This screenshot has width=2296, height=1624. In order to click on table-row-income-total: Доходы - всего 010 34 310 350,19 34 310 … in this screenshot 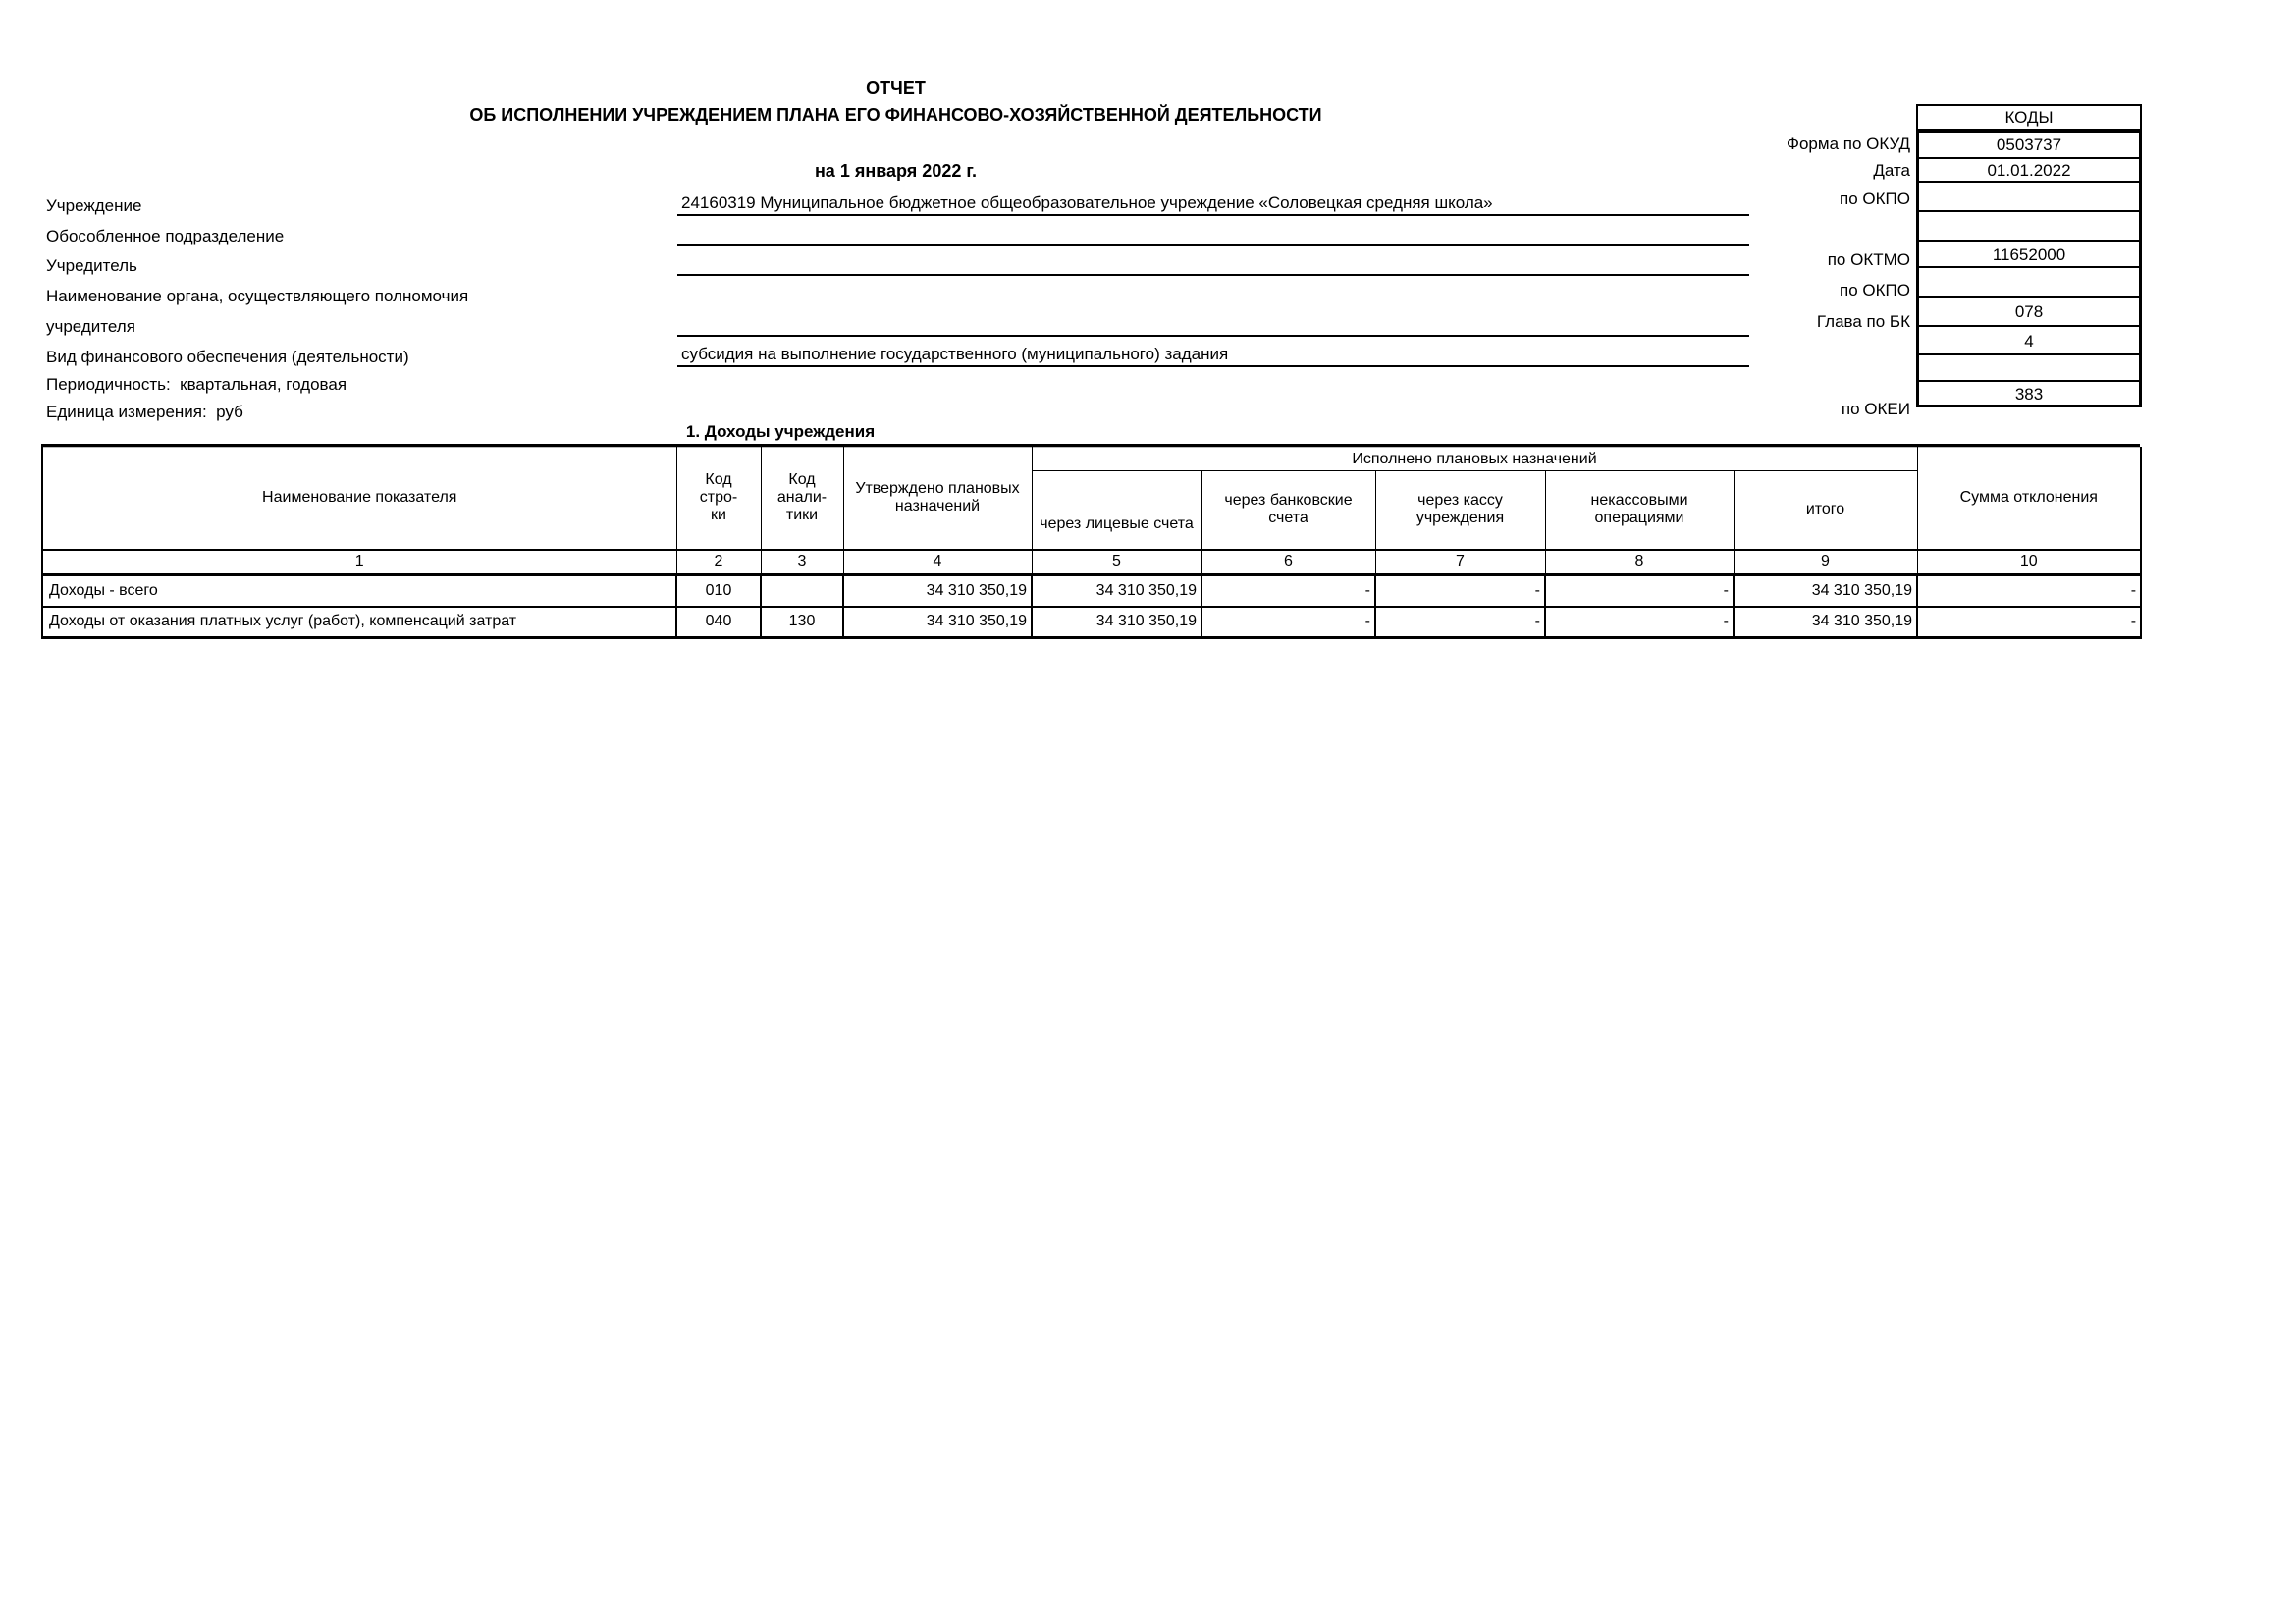, I will do `click(1092, 590)`.